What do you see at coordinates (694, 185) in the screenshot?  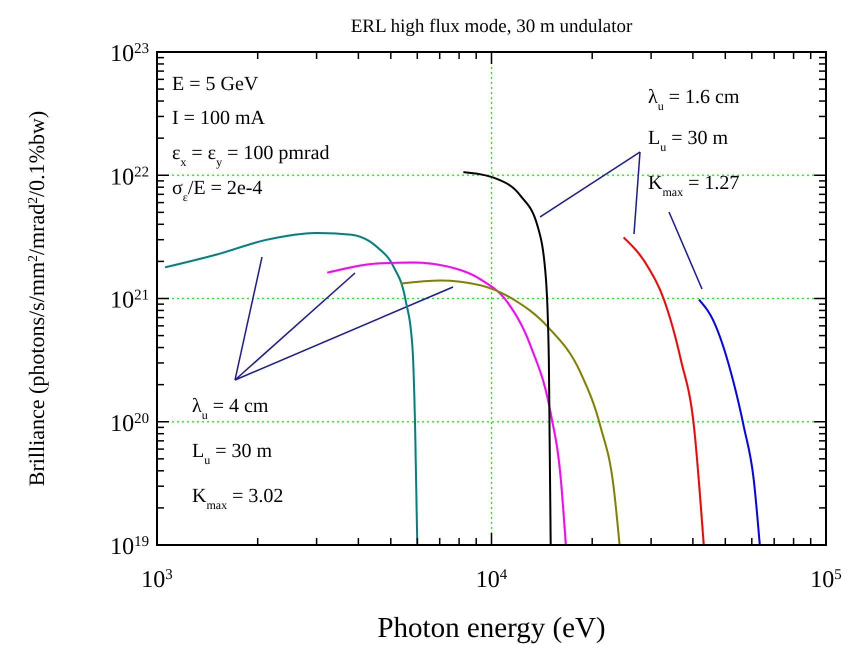 I see `annotation: K$_{max}$ = 1.27` at bounding box center [694, 185].